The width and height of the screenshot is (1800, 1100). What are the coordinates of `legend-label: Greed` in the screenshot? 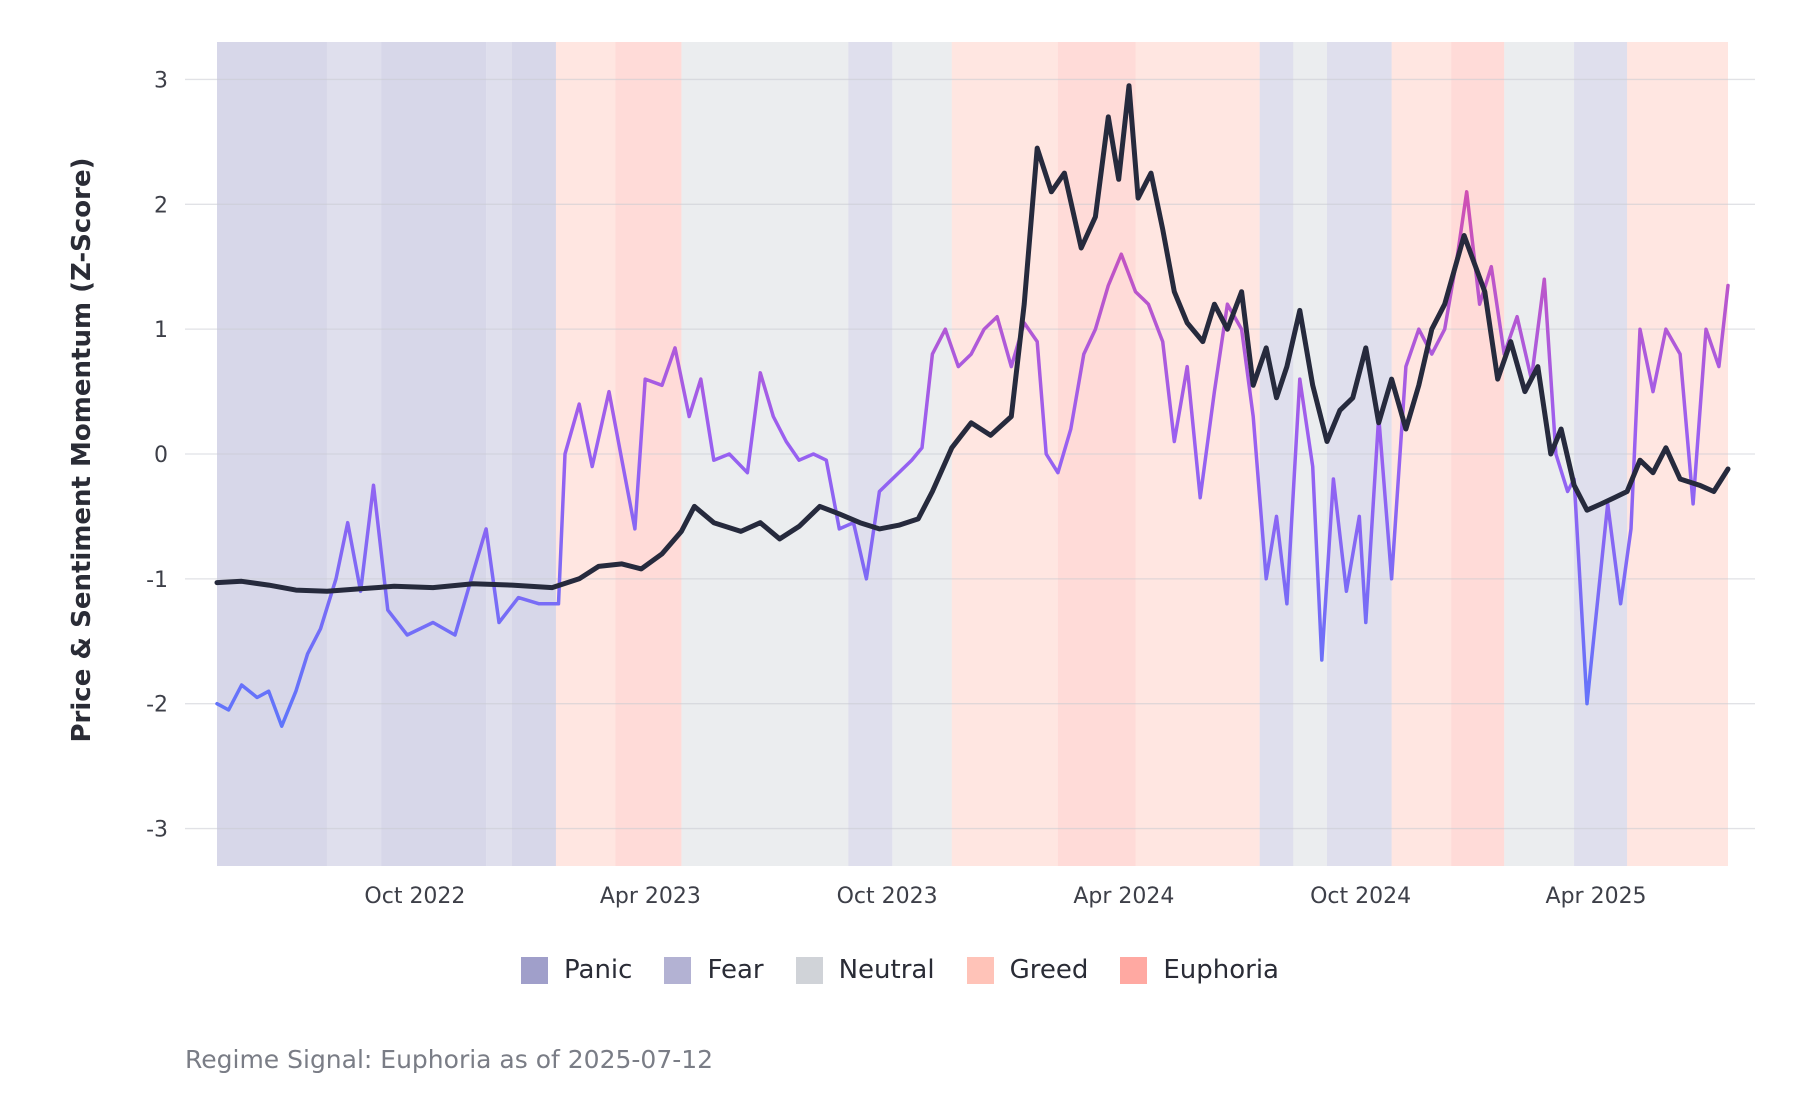 It's located at (1049, 970).